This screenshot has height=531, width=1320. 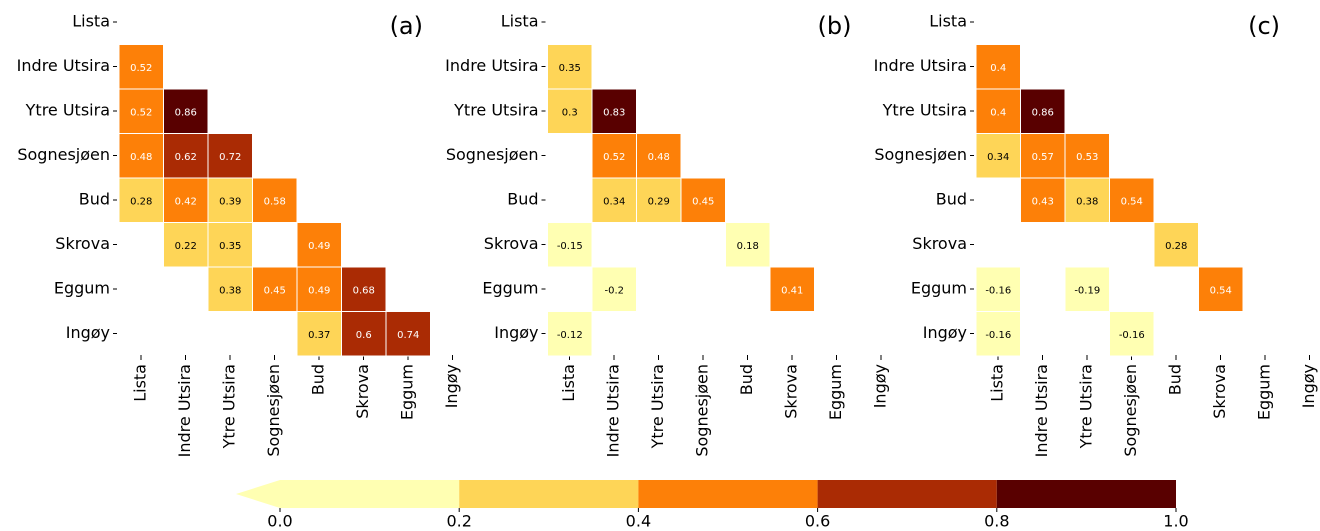 I want to click on y-tick-label: Eggum, so click(x=939, y=288).